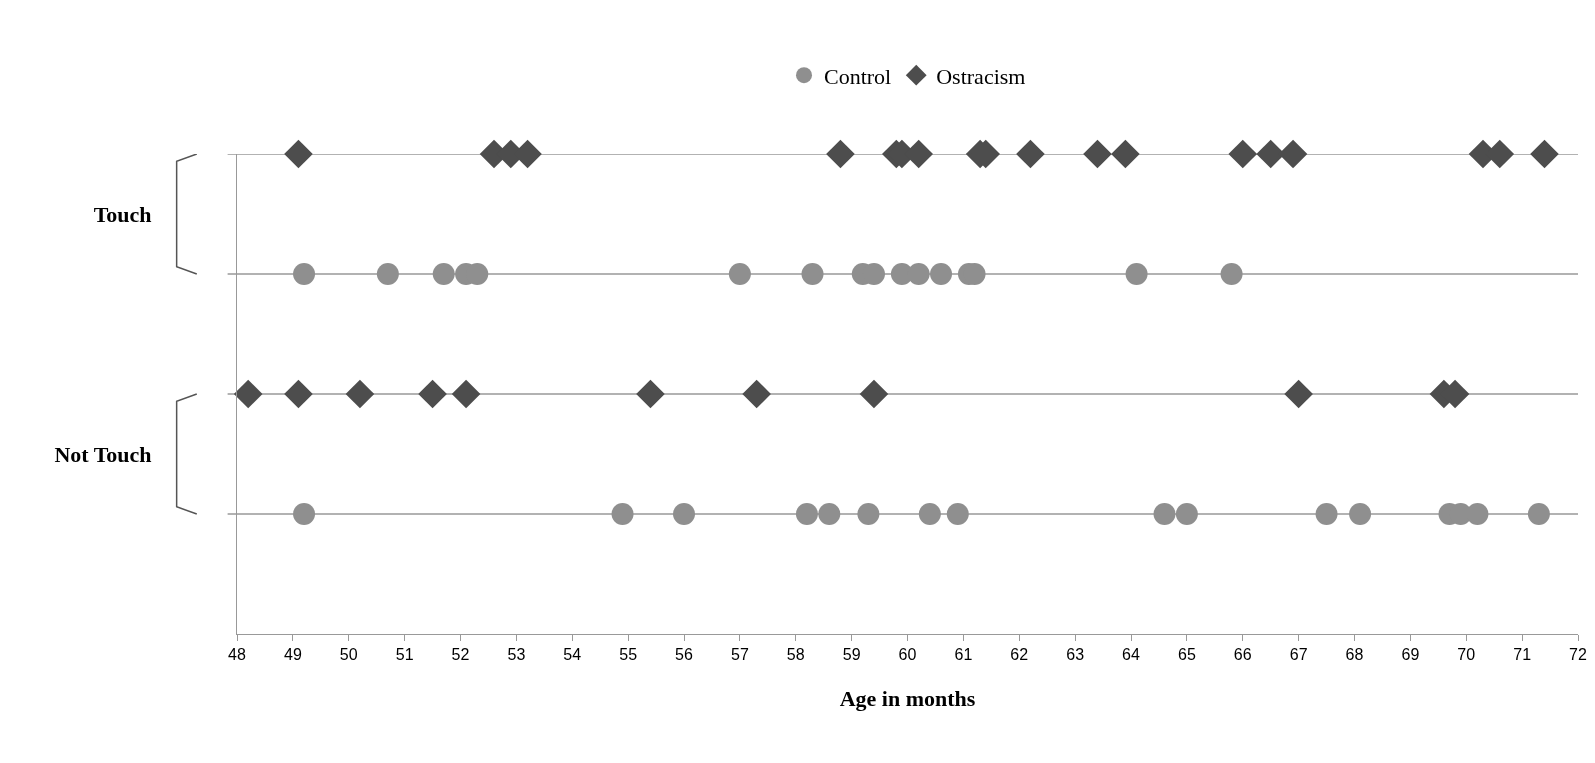 Image resolution: width=1595 pixels, height=763 pixels. I want to click on x-tick-label: 66, so click(1242, 655).